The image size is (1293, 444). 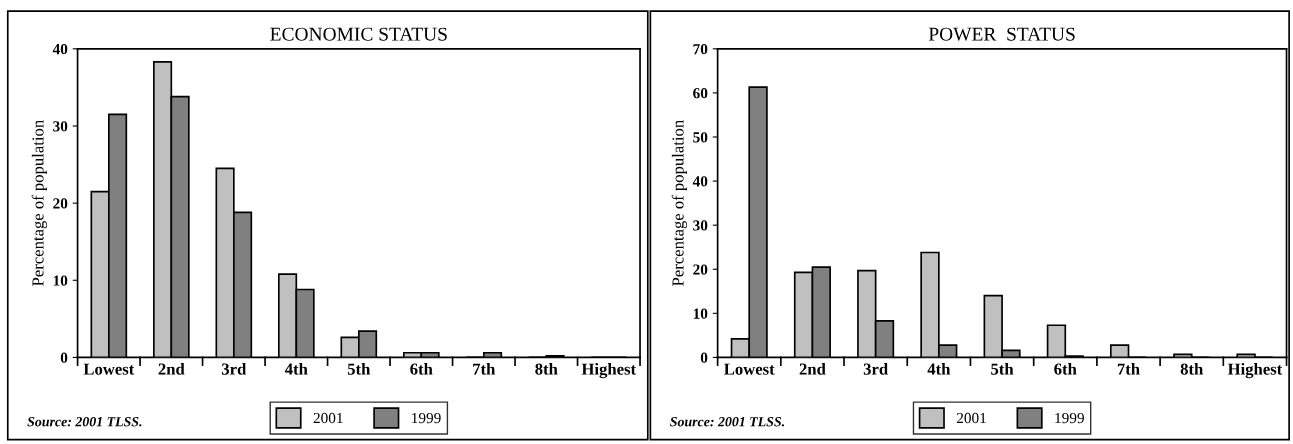 What do you see at coordinates (1001, 34) in the screenshot?
I see `chart-title: POWER STATUS` at bounding box center [1001, 34].